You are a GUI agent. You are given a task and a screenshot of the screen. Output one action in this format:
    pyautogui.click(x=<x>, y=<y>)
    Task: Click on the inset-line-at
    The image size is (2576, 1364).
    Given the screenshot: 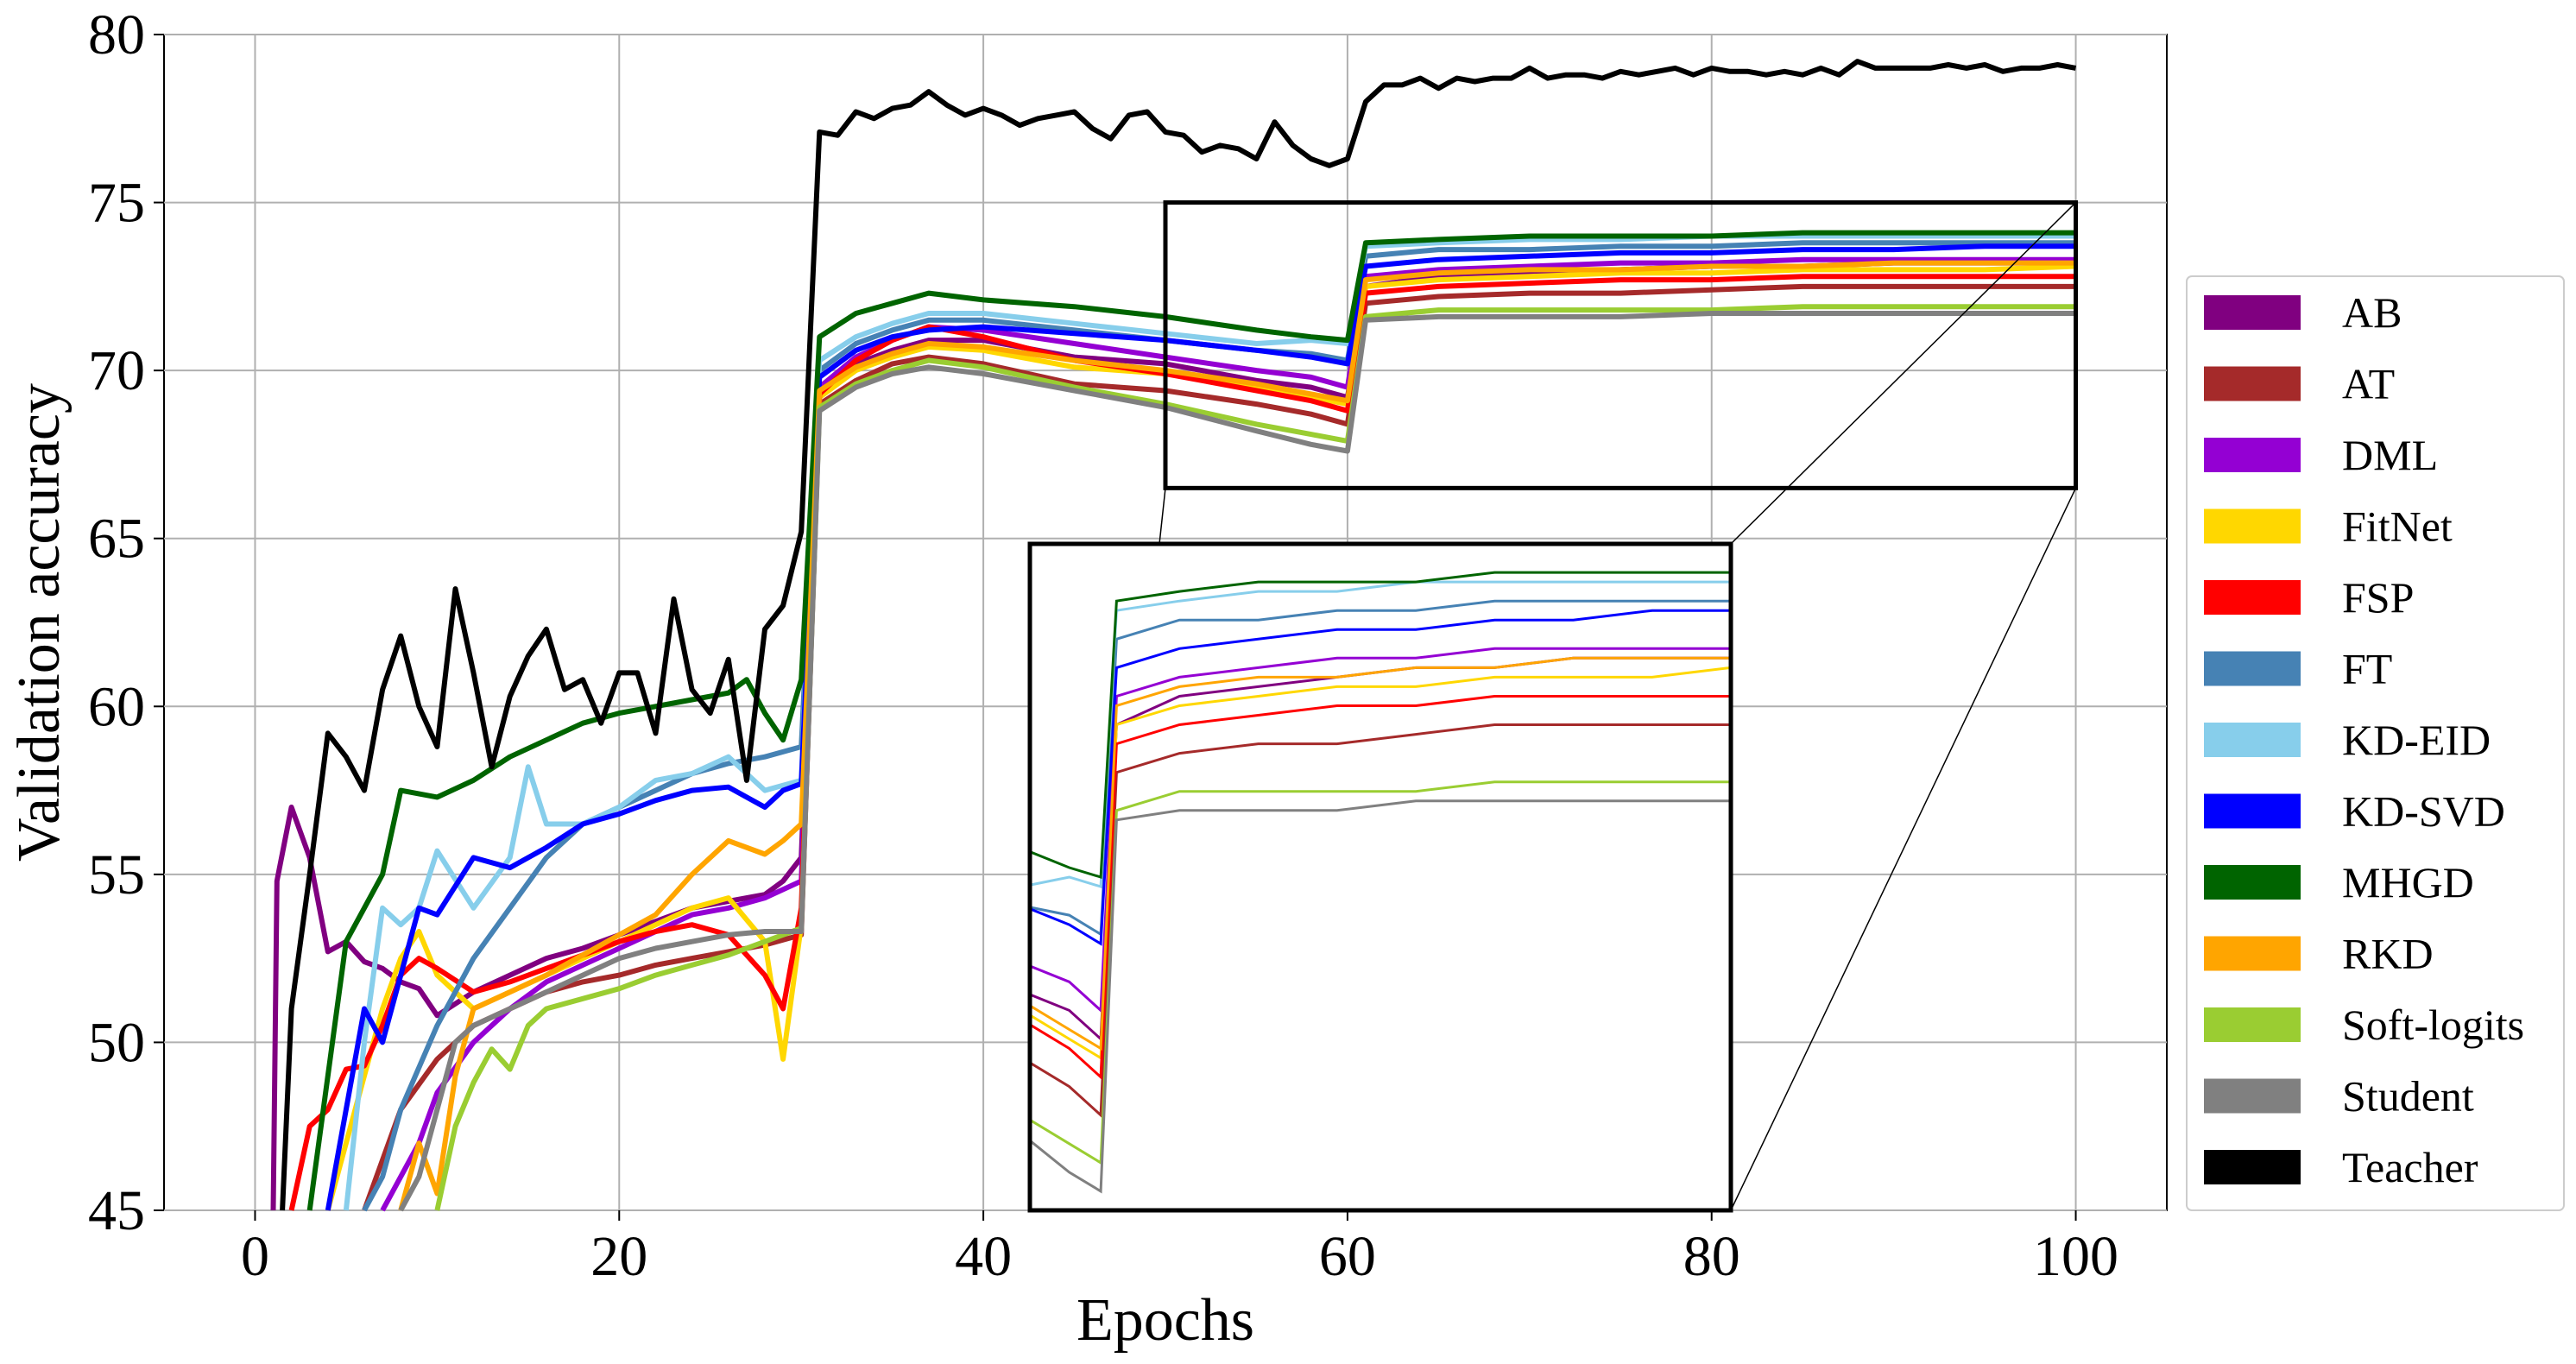 What is the action you would take?
    pyautogui.click(x=1380, y=920)
    